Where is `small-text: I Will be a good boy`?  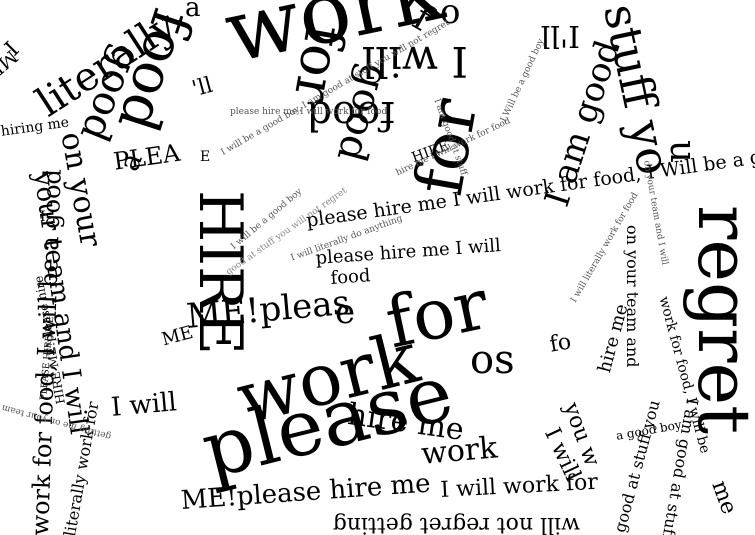 small-text: I Will be a good boy is located at coordinates (523, 80).